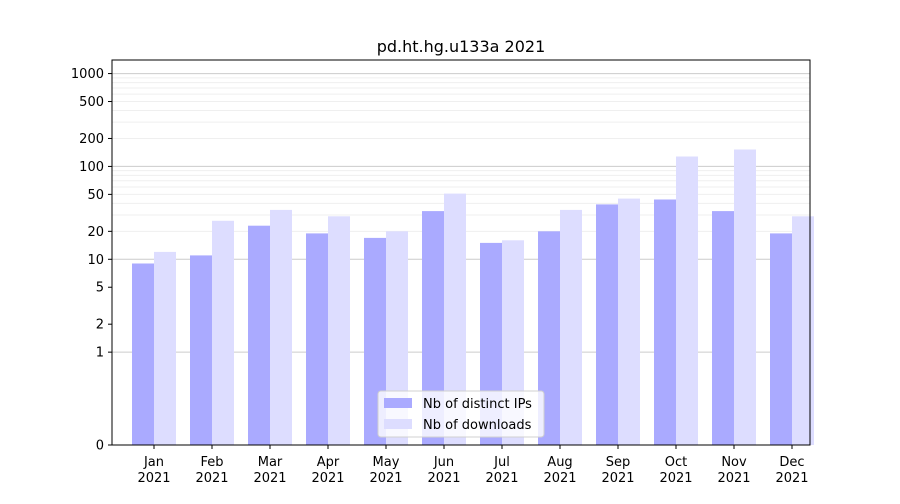 Image resolution: width=900 pixels, height=504 pixels. What do you see at coordinates (87, 74) in the screenshot?
I see `y-tick-label: 1000` at bounding box center [87, 74].